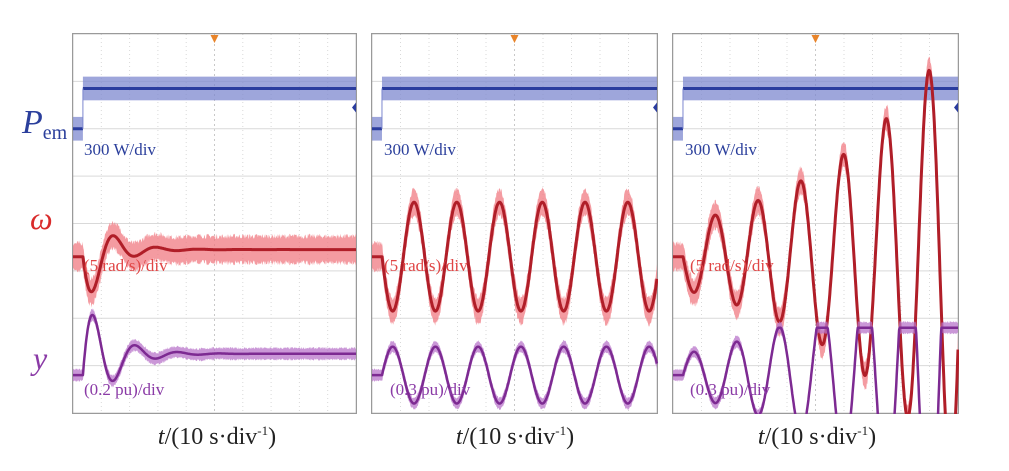  I want to click on panel-2-pem-scale: 300 W/div, so click(721, 149).